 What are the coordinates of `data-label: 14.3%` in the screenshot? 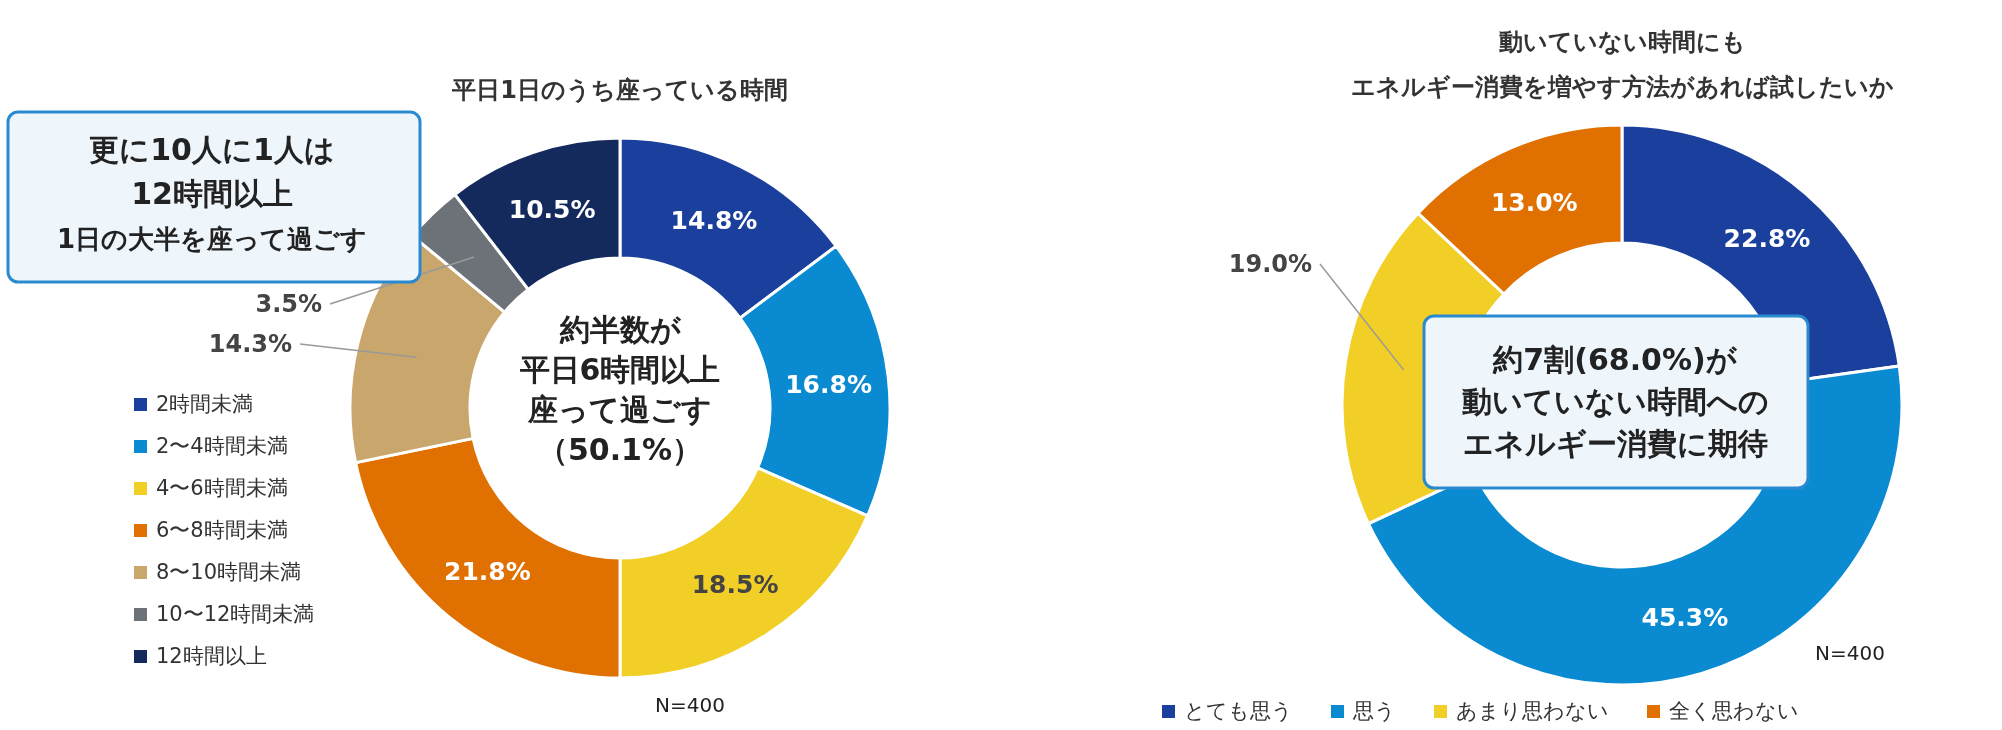 It's located at (250, 344).